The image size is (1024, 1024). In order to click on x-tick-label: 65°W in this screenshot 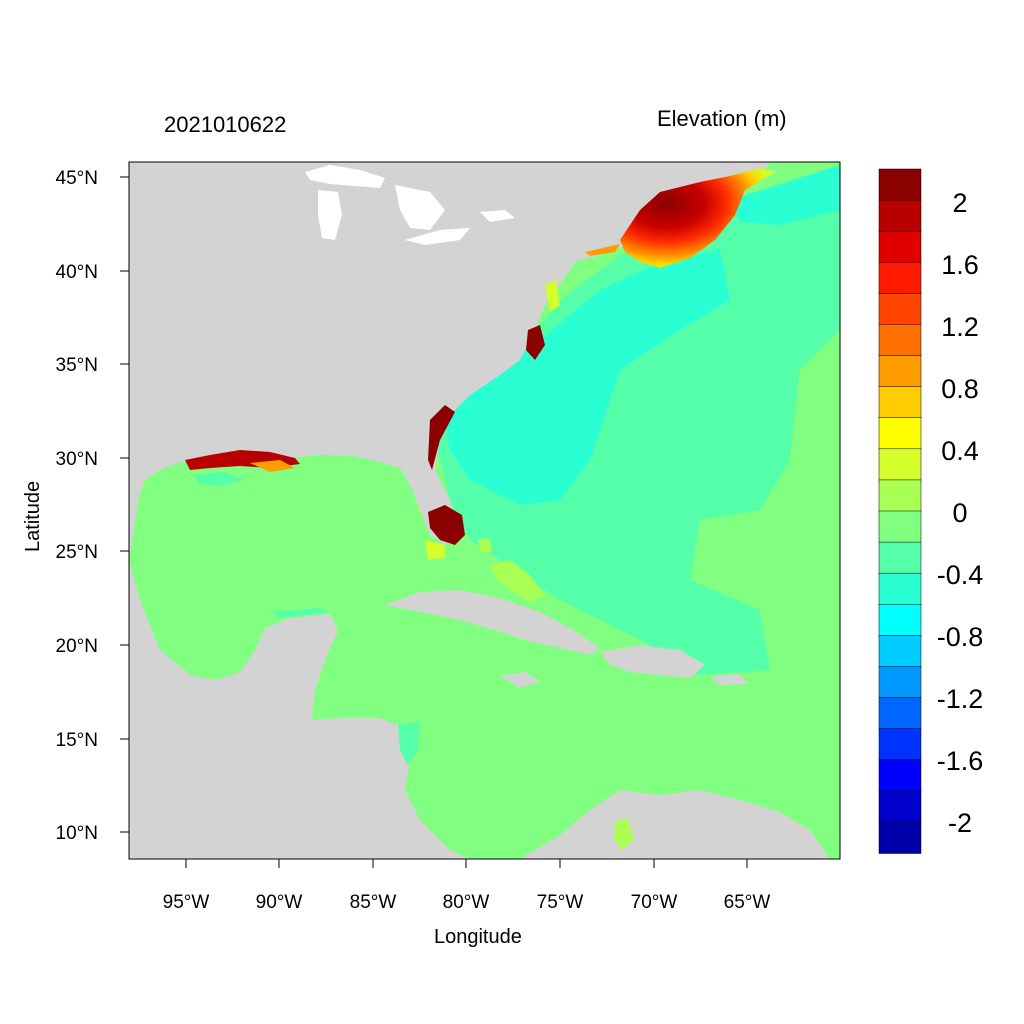, I will do `click(747, 902)`.